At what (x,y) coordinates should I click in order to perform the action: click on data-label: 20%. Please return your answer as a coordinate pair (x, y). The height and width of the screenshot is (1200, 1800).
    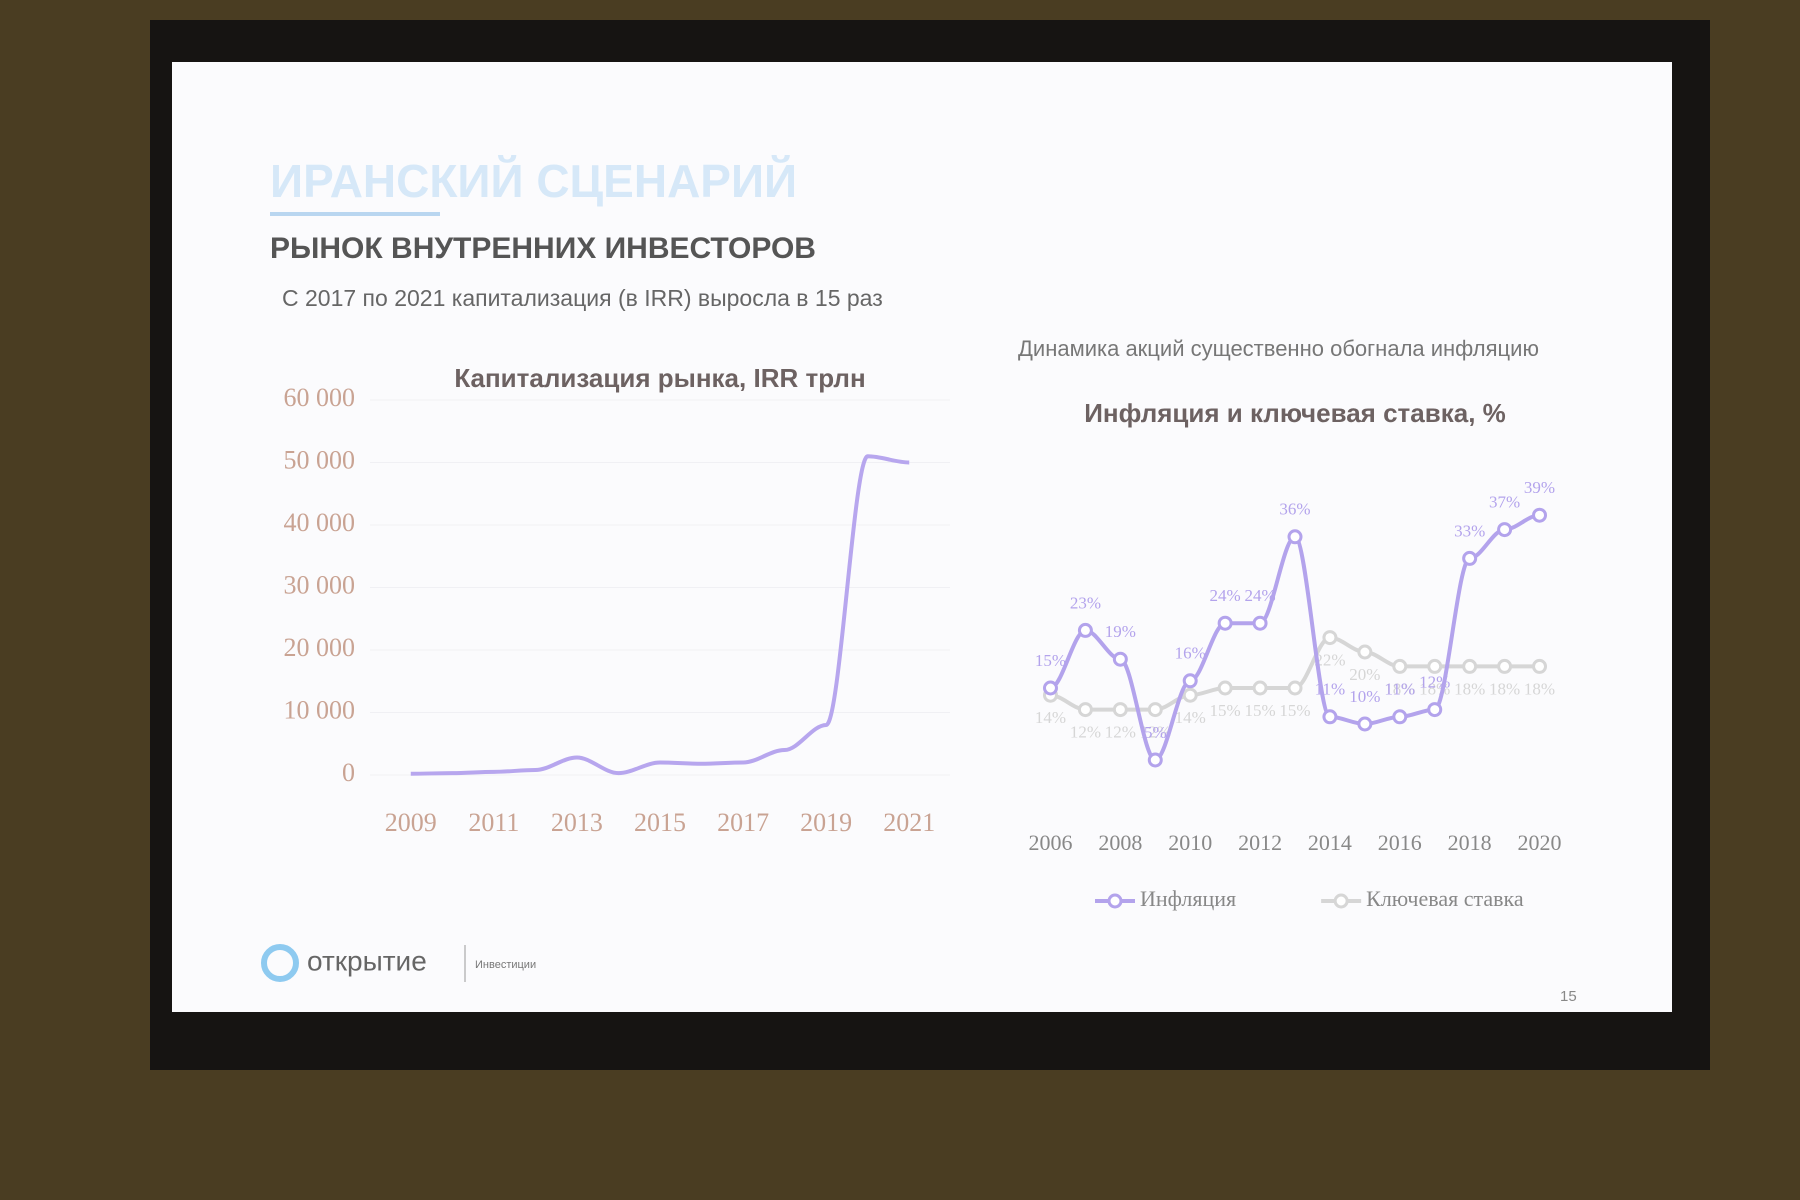
    Looking at the image, I should click on (1364, 674).